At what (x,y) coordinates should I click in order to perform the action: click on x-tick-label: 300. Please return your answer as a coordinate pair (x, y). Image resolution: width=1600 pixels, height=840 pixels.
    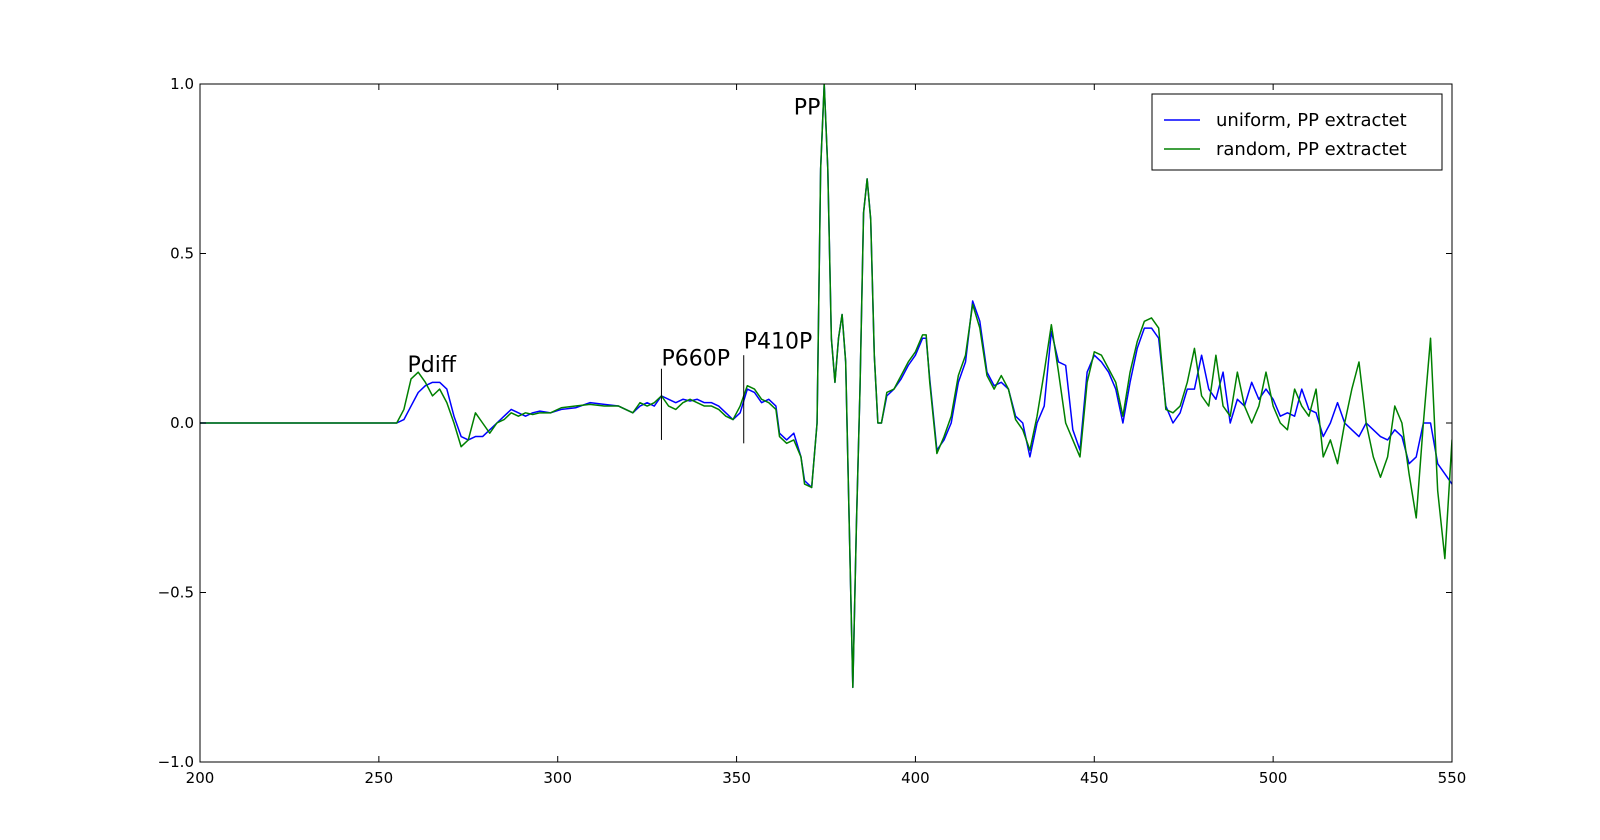
    Looking at the image, I should click on (557, 778).